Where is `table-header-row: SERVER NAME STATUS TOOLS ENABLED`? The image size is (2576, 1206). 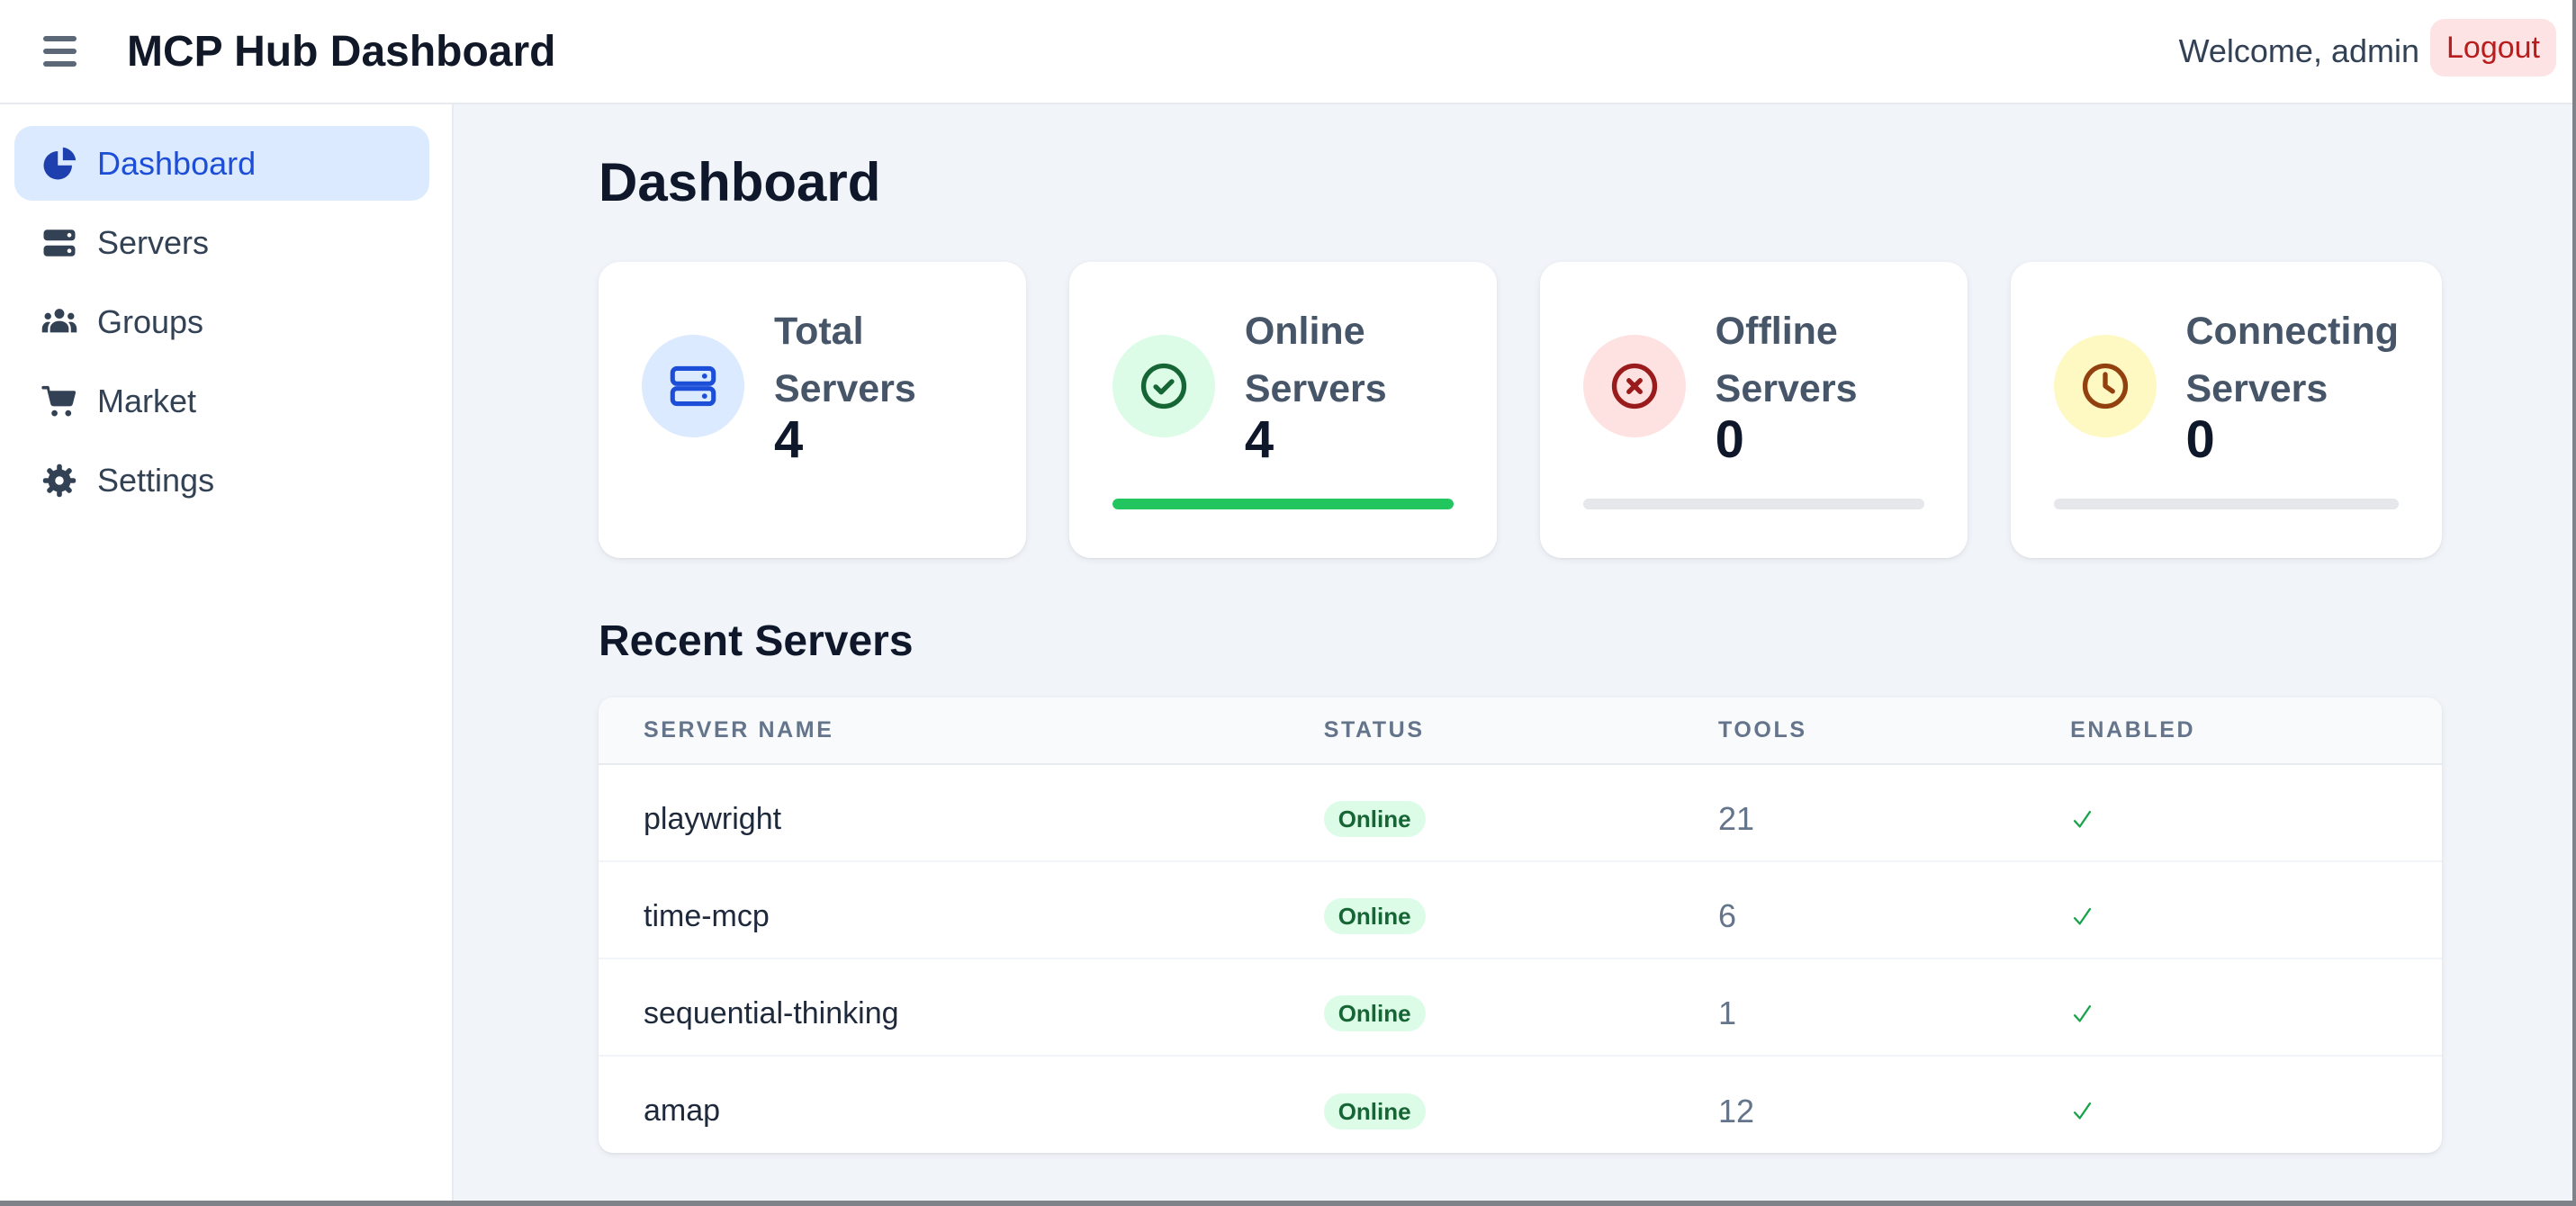
table-header-row: SERVER NAME STATUS TOOLS ENABLED is located at coordinates (1520, 732).